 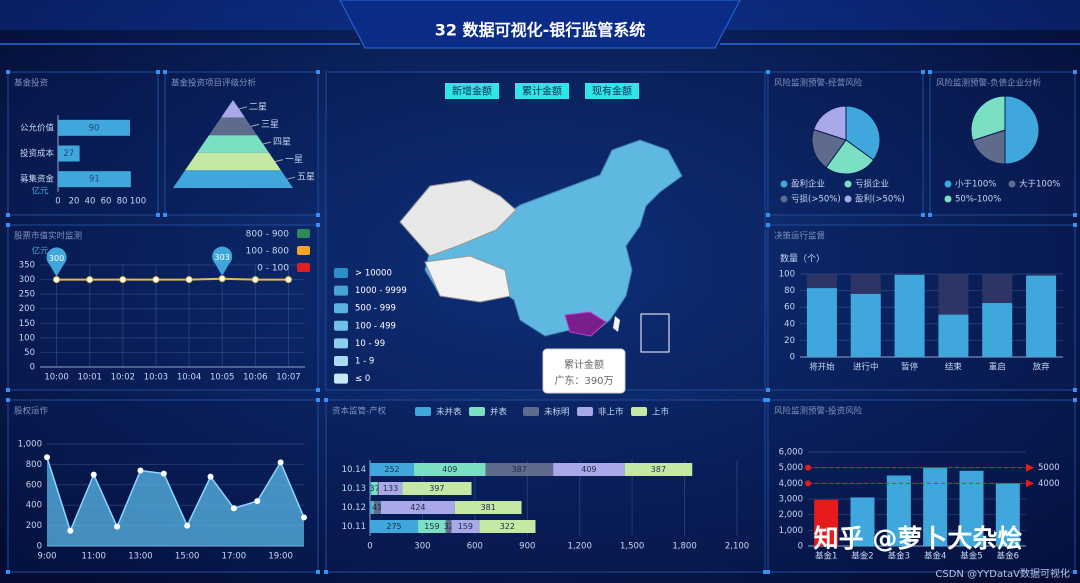 I want to click on y-tick-label: 1,000, so click(x=791, y=531).